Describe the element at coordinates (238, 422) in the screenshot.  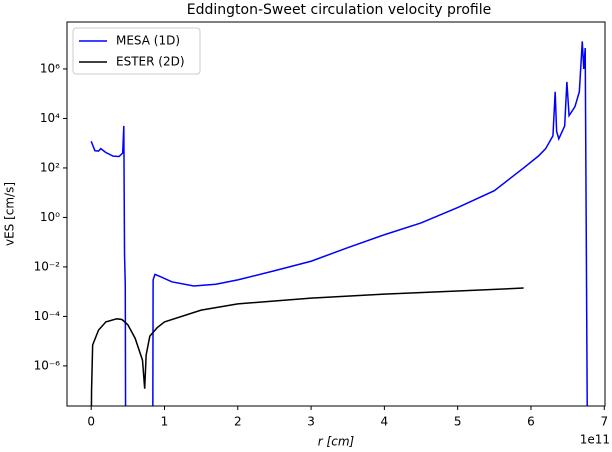
I see `x-tick-label: 2` at that location.